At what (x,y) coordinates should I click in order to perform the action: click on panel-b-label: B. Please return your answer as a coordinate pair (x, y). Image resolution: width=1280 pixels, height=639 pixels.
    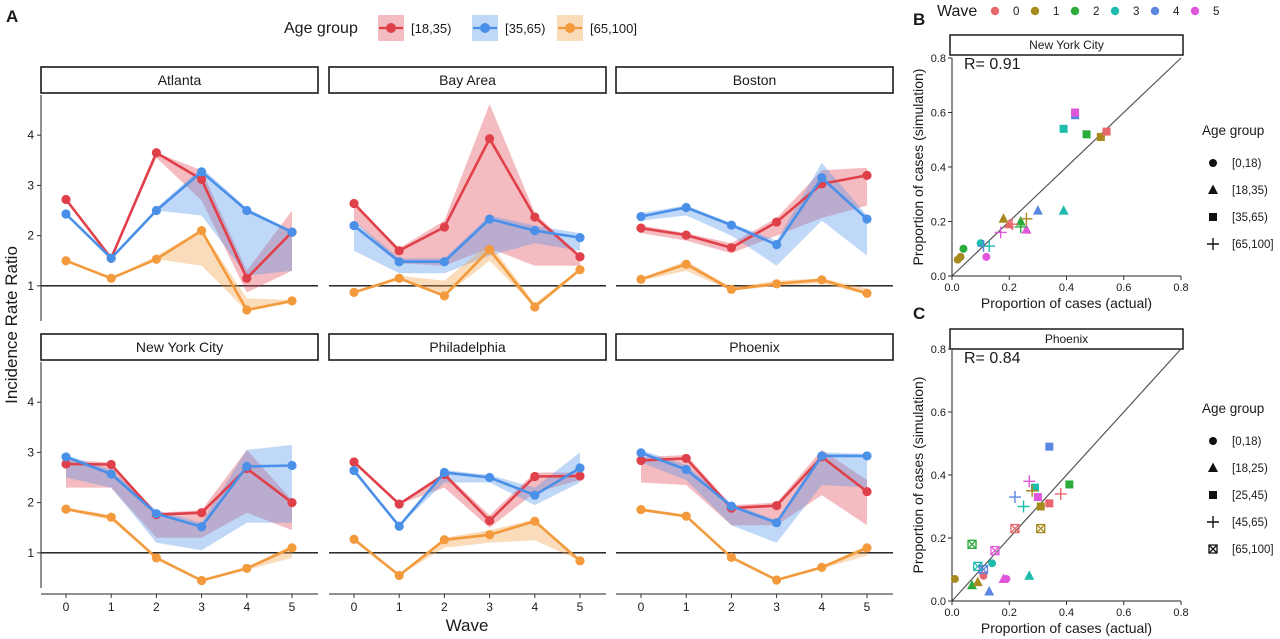
    Looking at the image, I should click on (919, 19).